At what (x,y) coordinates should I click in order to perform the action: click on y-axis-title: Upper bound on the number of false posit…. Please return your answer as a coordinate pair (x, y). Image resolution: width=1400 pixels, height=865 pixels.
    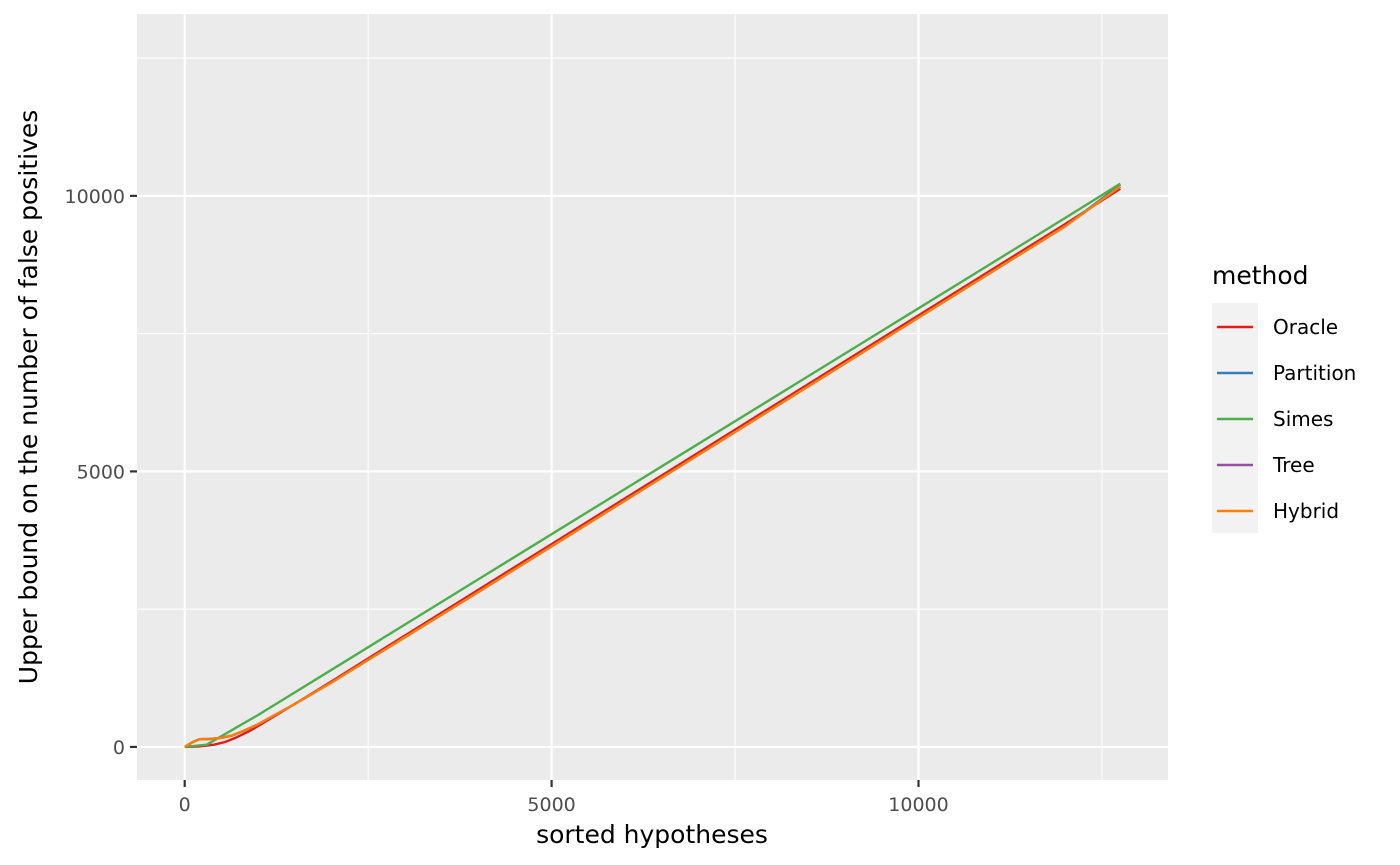
    Looking at the image, I should click on (28, 397).